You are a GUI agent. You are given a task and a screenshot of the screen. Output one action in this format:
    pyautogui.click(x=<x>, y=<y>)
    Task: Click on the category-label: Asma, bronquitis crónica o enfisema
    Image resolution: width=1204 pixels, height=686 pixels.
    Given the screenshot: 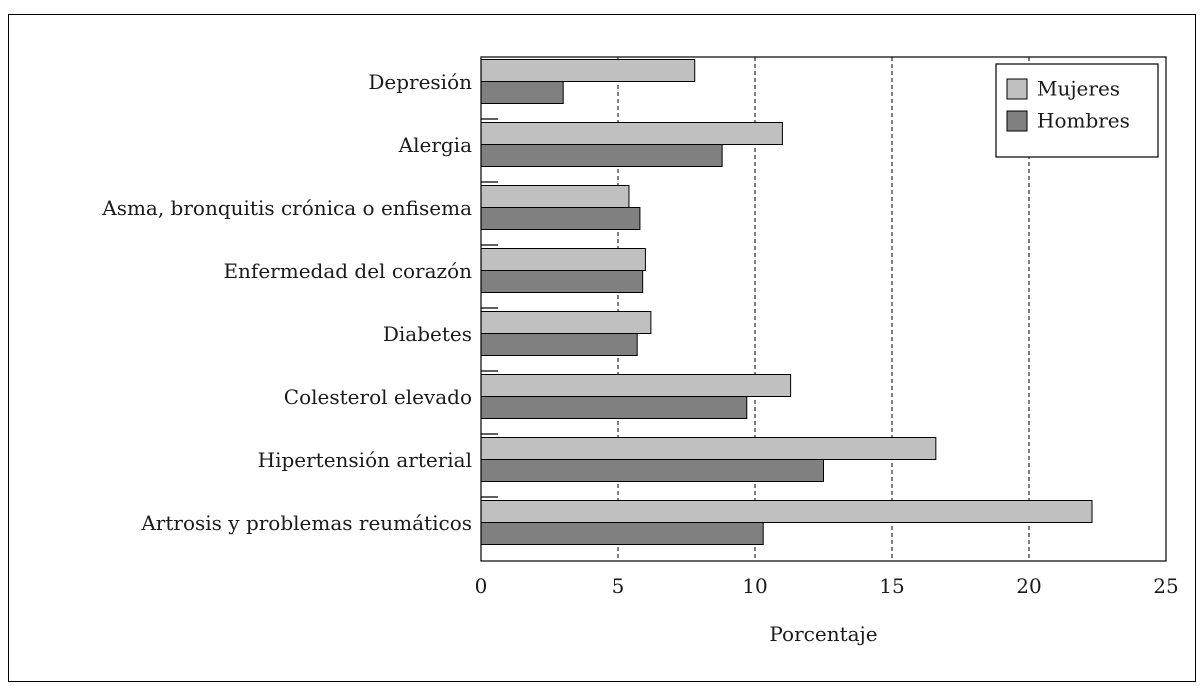 What is the action you would take?
    pyautogui.click(x=286, y=208)
    